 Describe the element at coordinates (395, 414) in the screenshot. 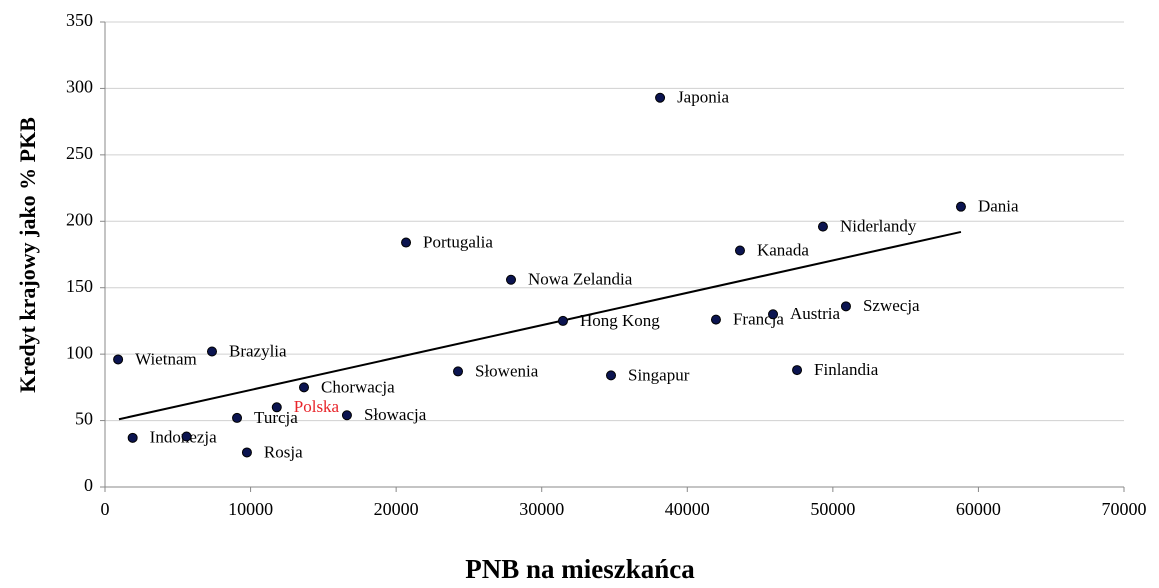

I see `point-label: Słowacja` at that location.